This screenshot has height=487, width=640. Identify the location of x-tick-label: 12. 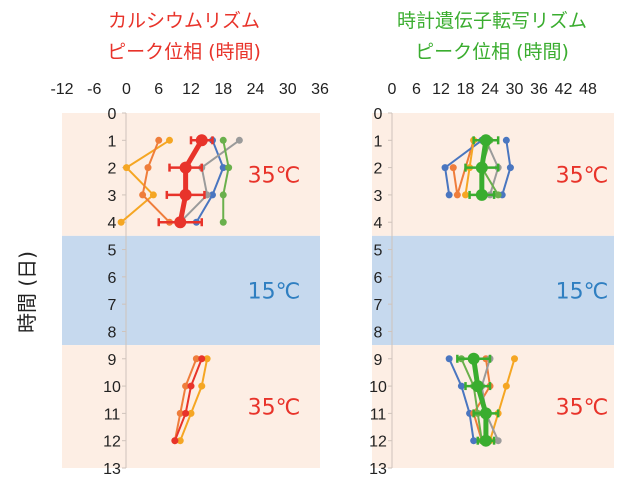
(441, 89).